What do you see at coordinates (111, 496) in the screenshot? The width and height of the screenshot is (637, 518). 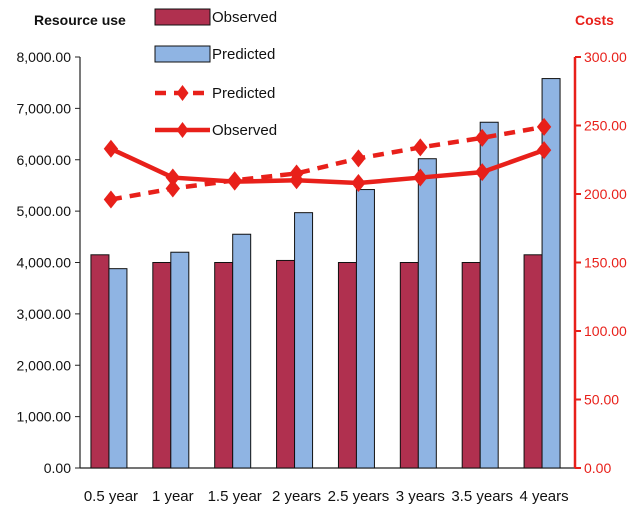 I see `x-axis-tick-label: 0.5 year` at bounding box center [111, 496].